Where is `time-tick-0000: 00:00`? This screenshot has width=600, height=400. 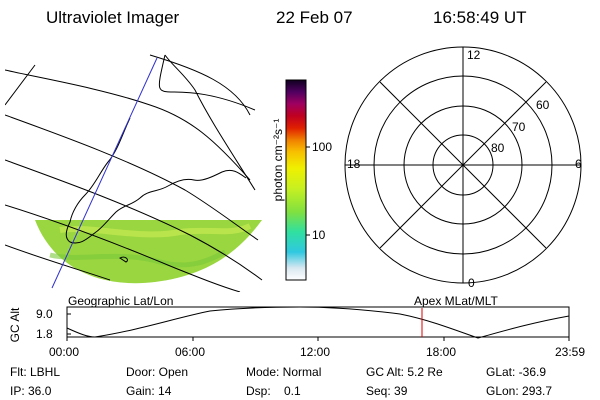
time-tick-0000: 00:00 is located at coordinates (64, 352).